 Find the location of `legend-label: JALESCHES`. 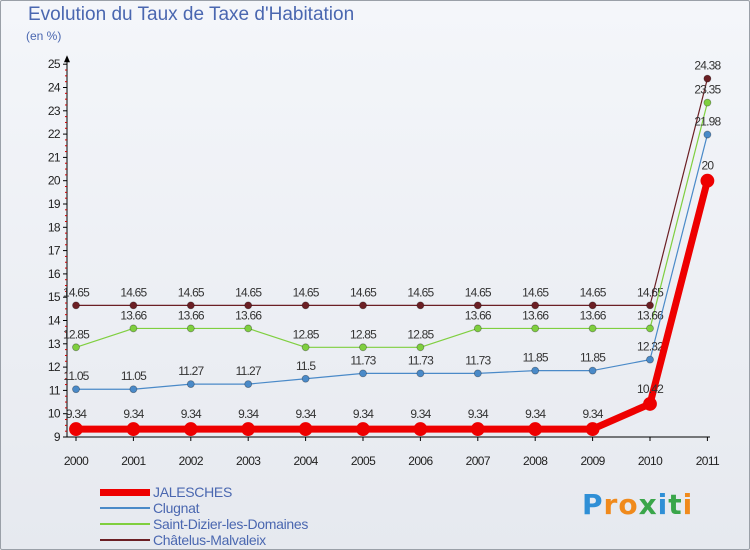

legend-label: JALESCHES is located at coordinates (192, 492).